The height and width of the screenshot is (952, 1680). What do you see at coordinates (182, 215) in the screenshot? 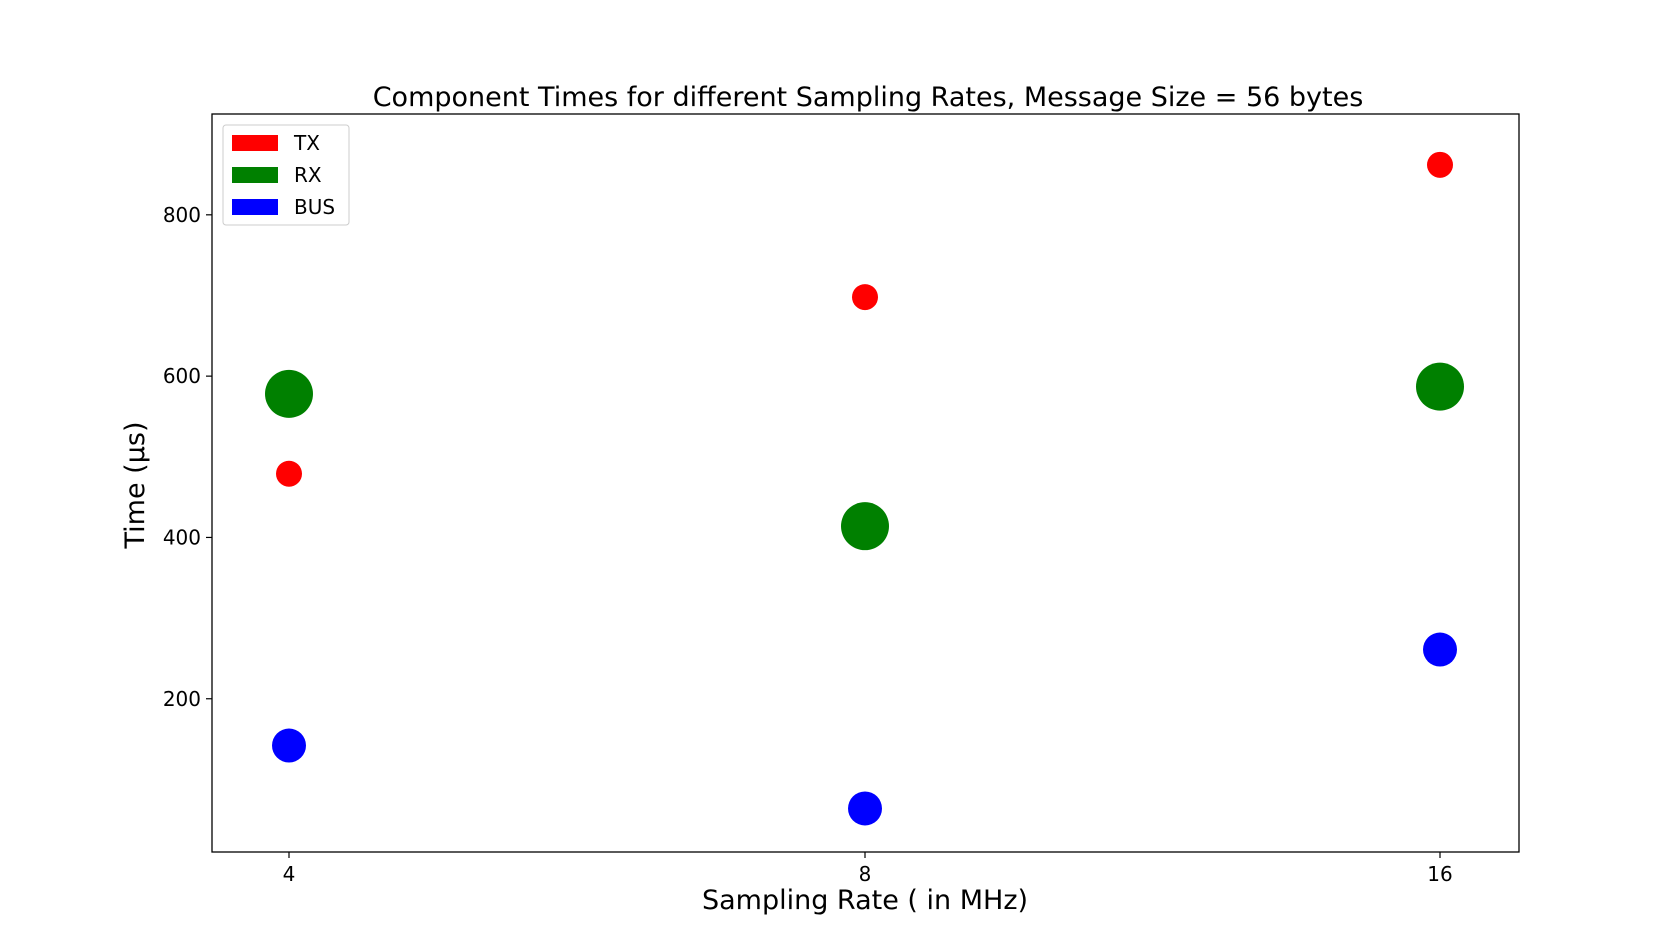
I see `y-tick-label: 800` at bounding box center [182, 215].